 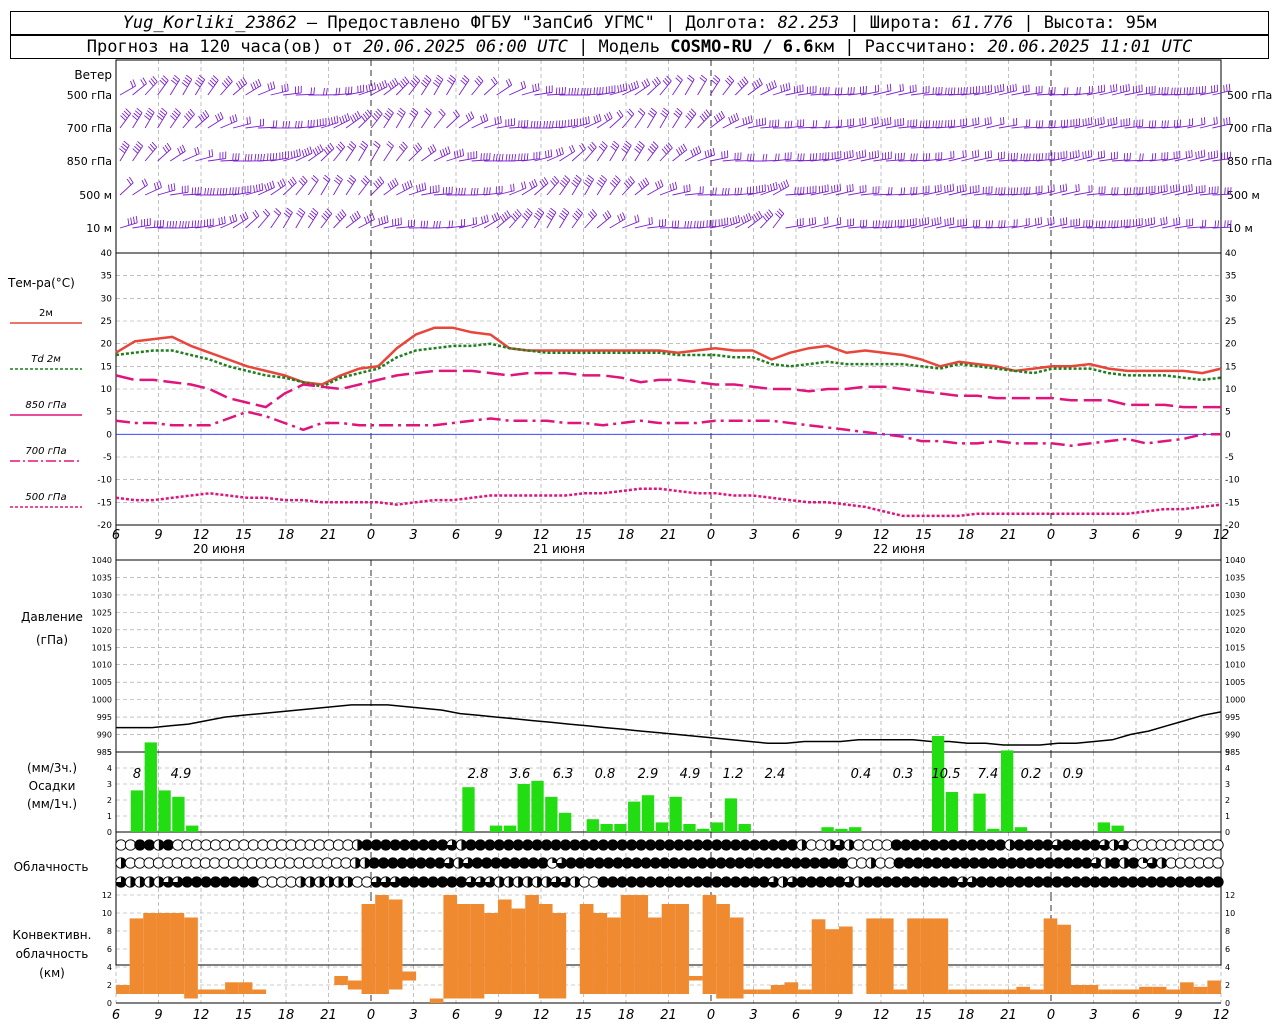 What do you see at coordinates (1235, 647) in the screenshot?
I see `ytick-right-pres: 1015` at bounding box center [1235, 647].